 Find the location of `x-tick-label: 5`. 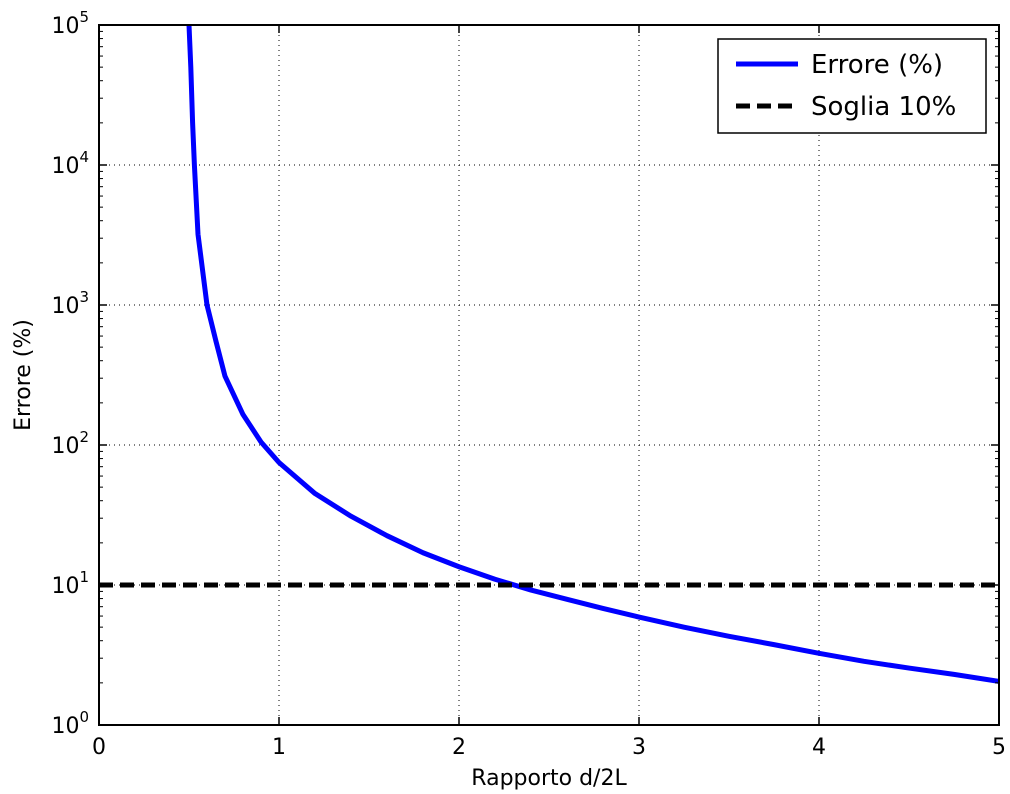

x-tick-label: 5 is located at coordinates (999, 747).